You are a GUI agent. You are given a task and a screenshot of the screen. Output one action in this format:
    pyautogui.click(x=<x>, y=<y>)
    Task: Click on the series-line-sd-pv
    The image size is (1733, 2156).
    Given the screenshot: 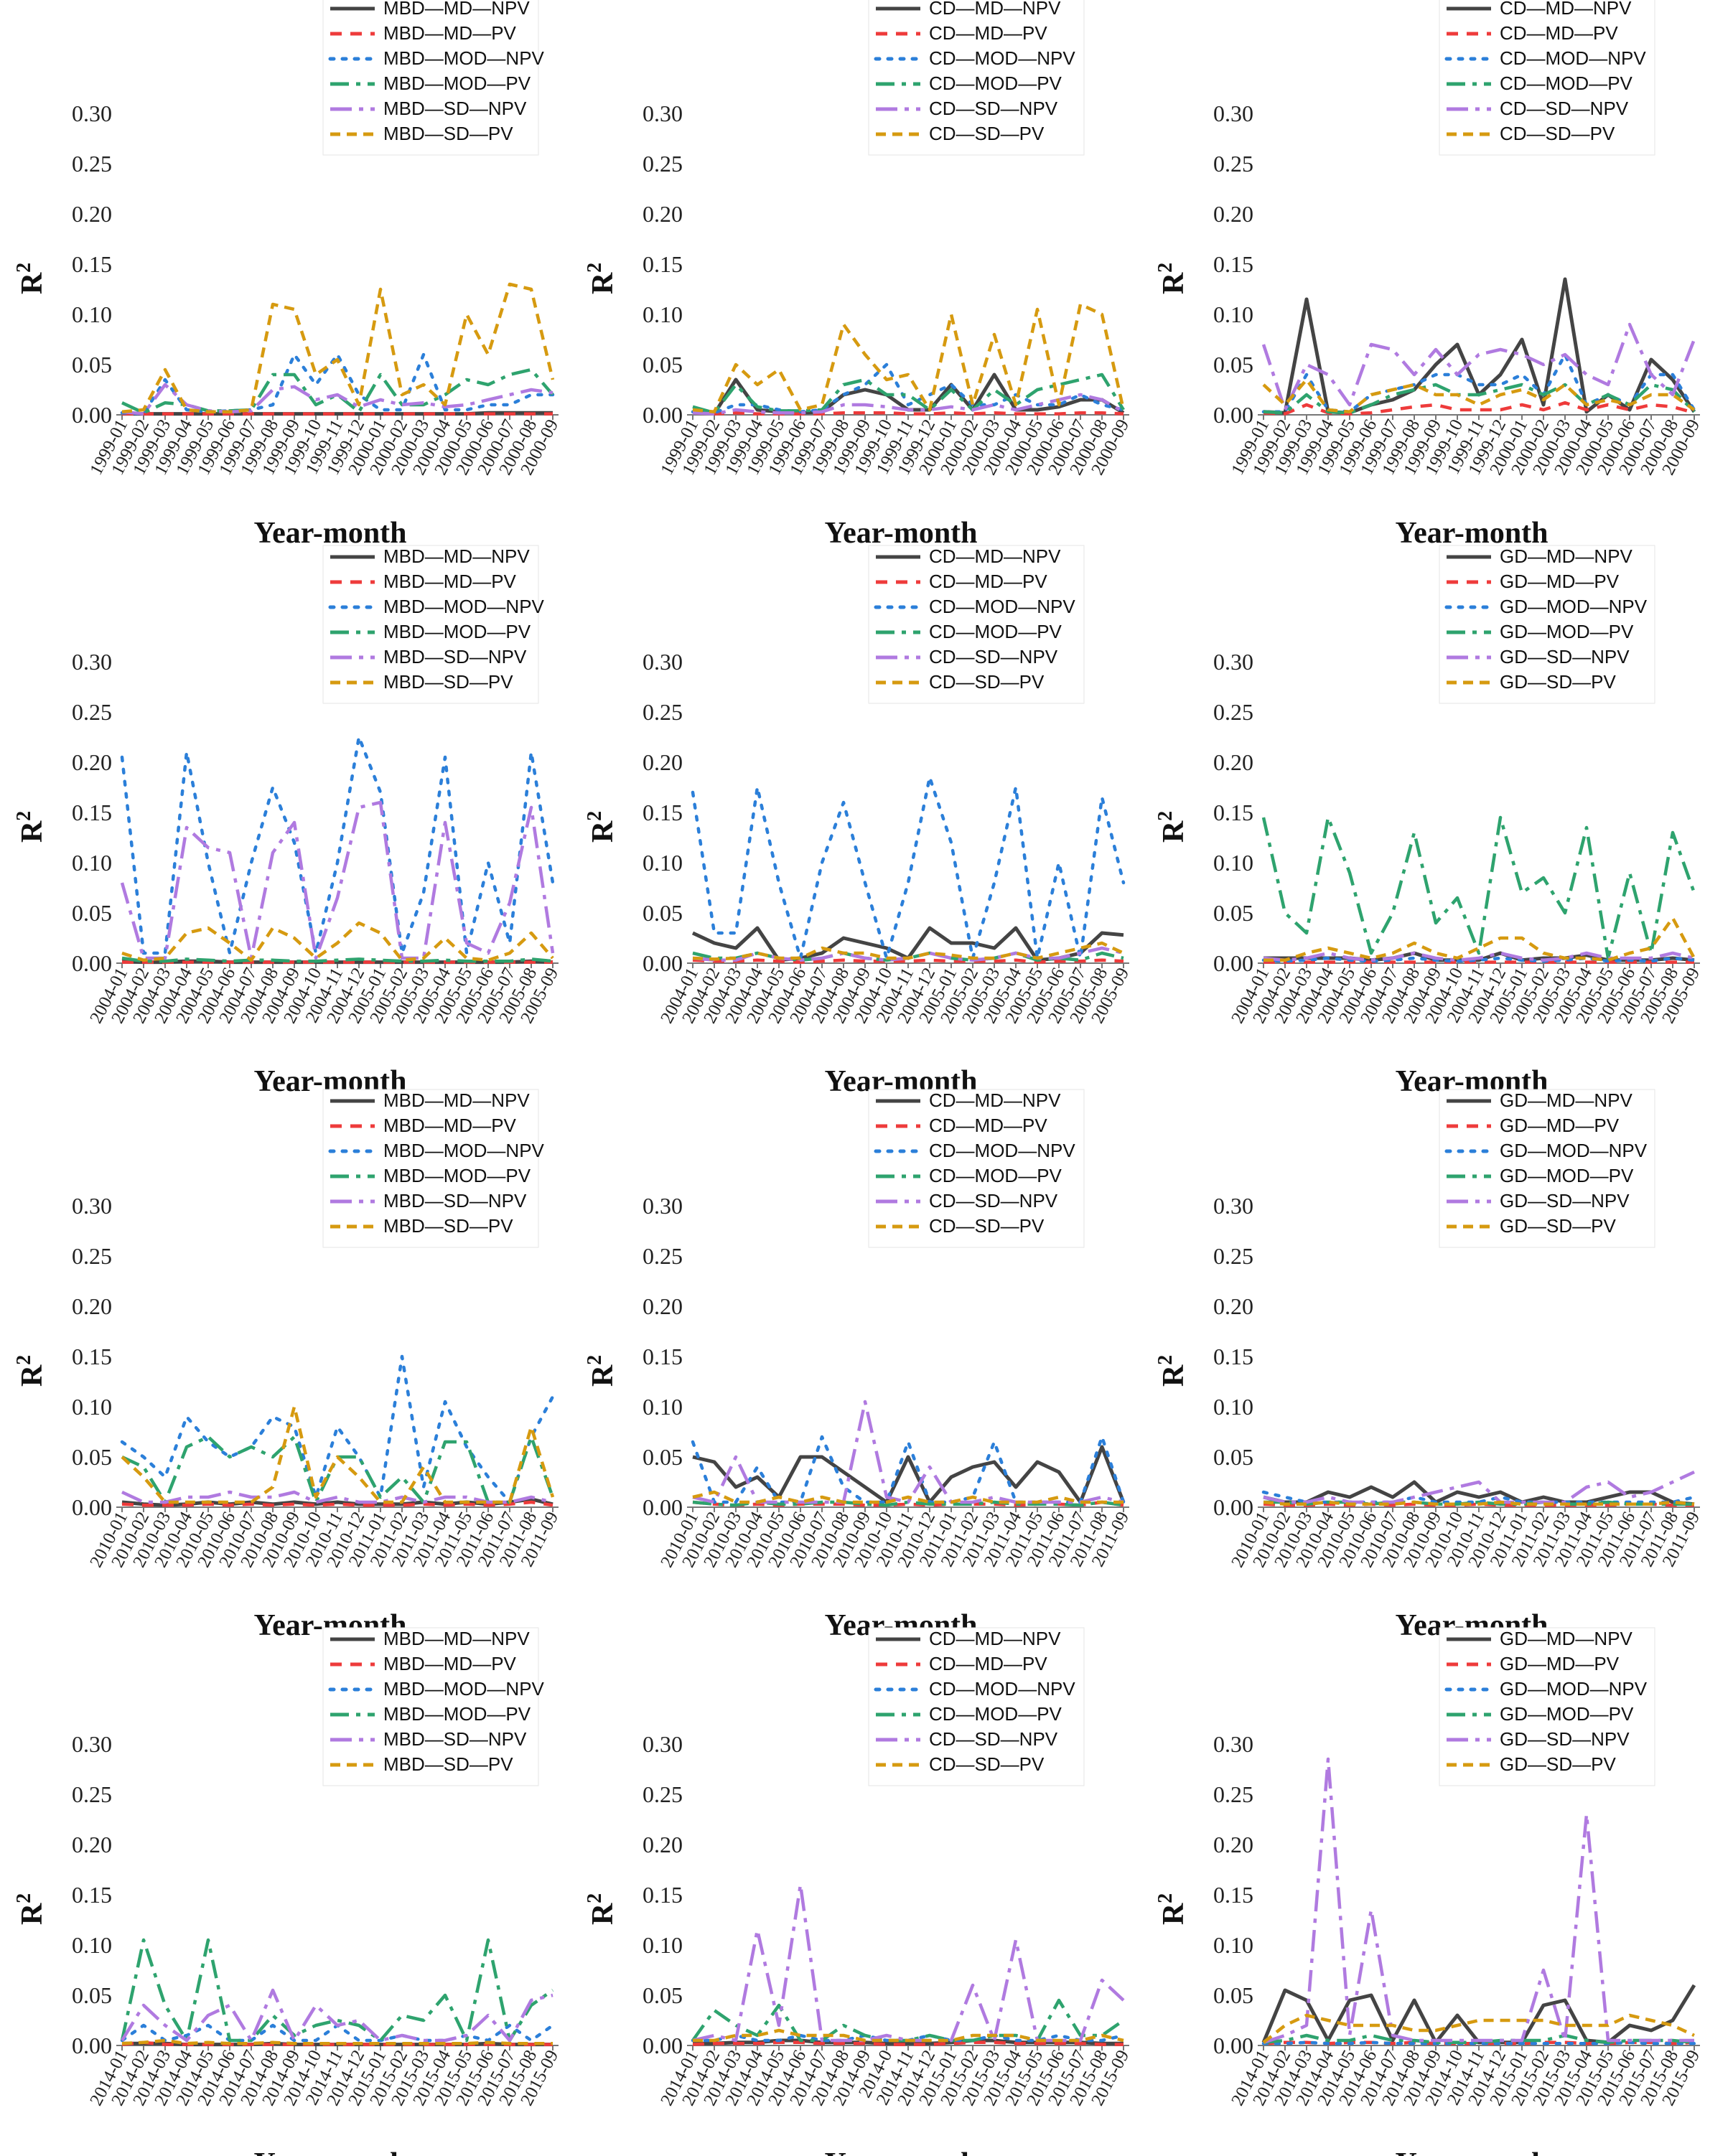 What is the action you would take?
    pyautogui.click(x=338, y=1454)
    